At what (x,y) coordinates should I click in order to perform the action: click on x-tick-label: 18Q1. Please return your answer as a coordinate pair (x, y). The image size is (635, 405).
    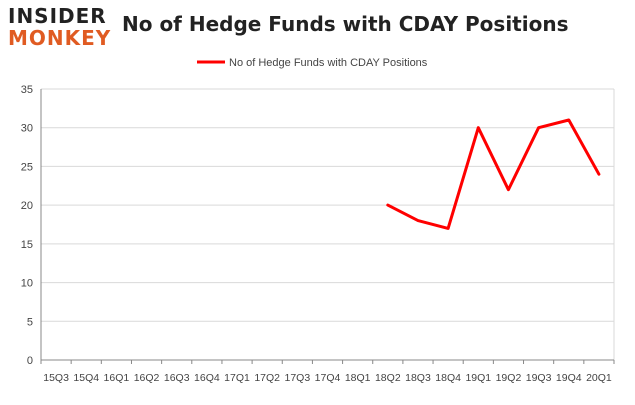
    Looking at the image, I should click on (358, 378).